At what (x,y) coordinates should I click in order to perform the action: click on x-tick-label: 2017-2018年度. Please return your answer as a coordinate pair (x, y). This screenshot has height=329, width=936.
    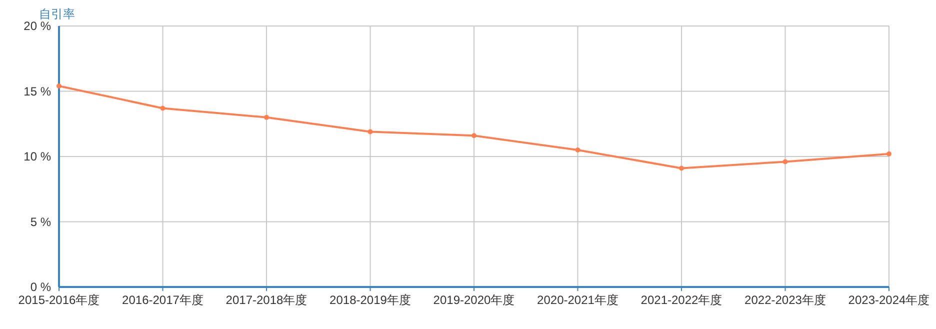
    Looking at the image, I should click on (267, 300).